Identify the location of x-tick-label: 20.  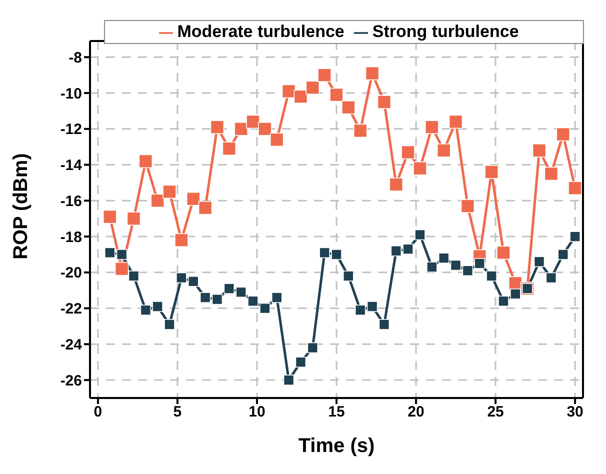
(416, 412).